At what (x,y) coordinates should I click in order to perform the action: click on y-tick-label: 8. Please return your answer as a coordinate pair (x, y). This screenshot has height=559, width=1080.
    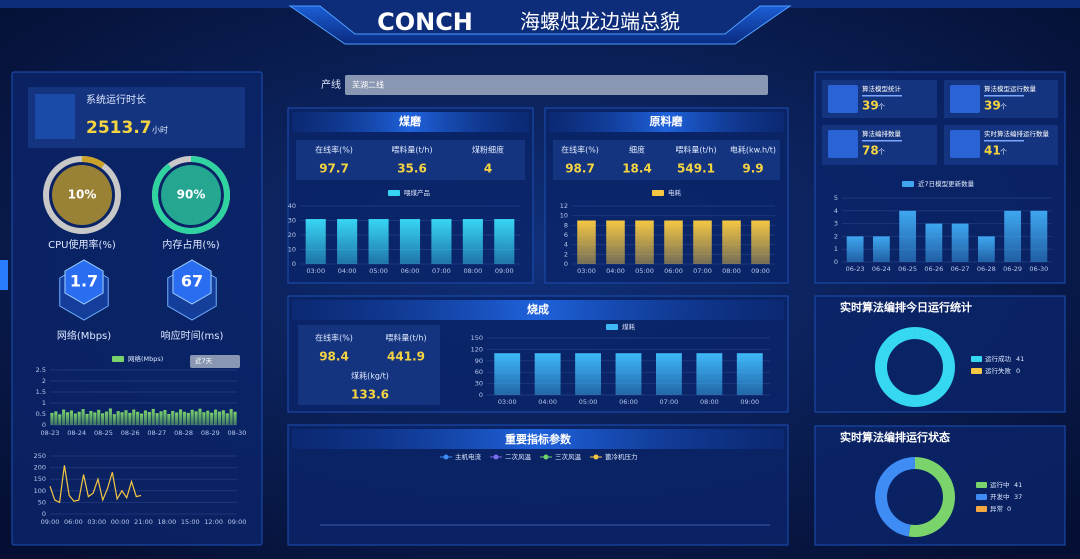
    Looking at the image, I should click on (566, 225).